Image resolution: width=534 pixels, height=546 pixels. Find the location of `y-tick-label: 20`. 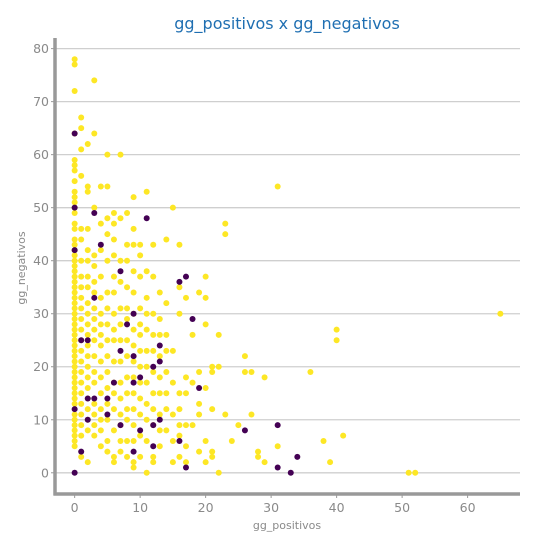

y-tick-label: 20 is located at coordinates (41, 366).